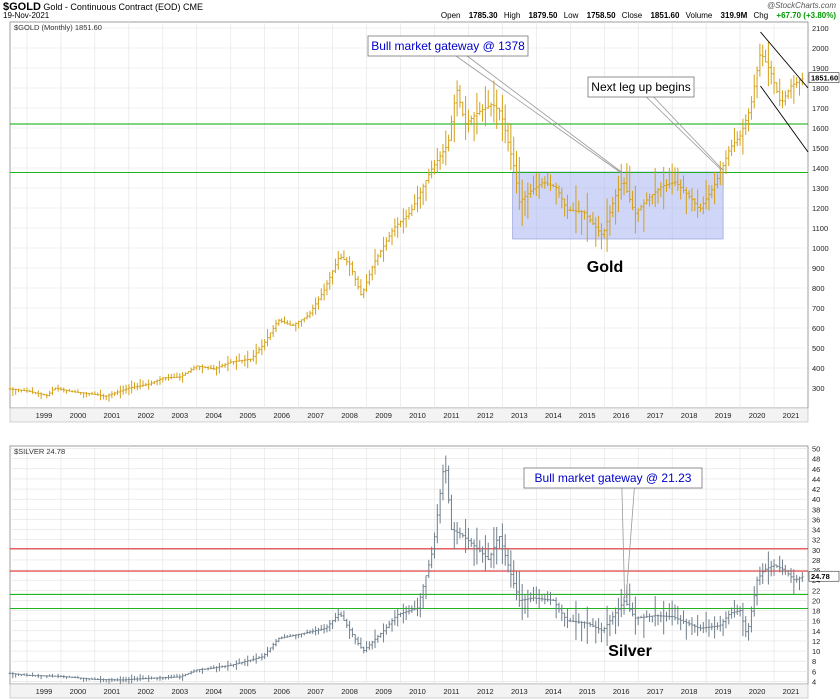  Describe the element at coordinates (820, 68) in the screenshot. I see `gold-y-tick-label: 1900` at that location.